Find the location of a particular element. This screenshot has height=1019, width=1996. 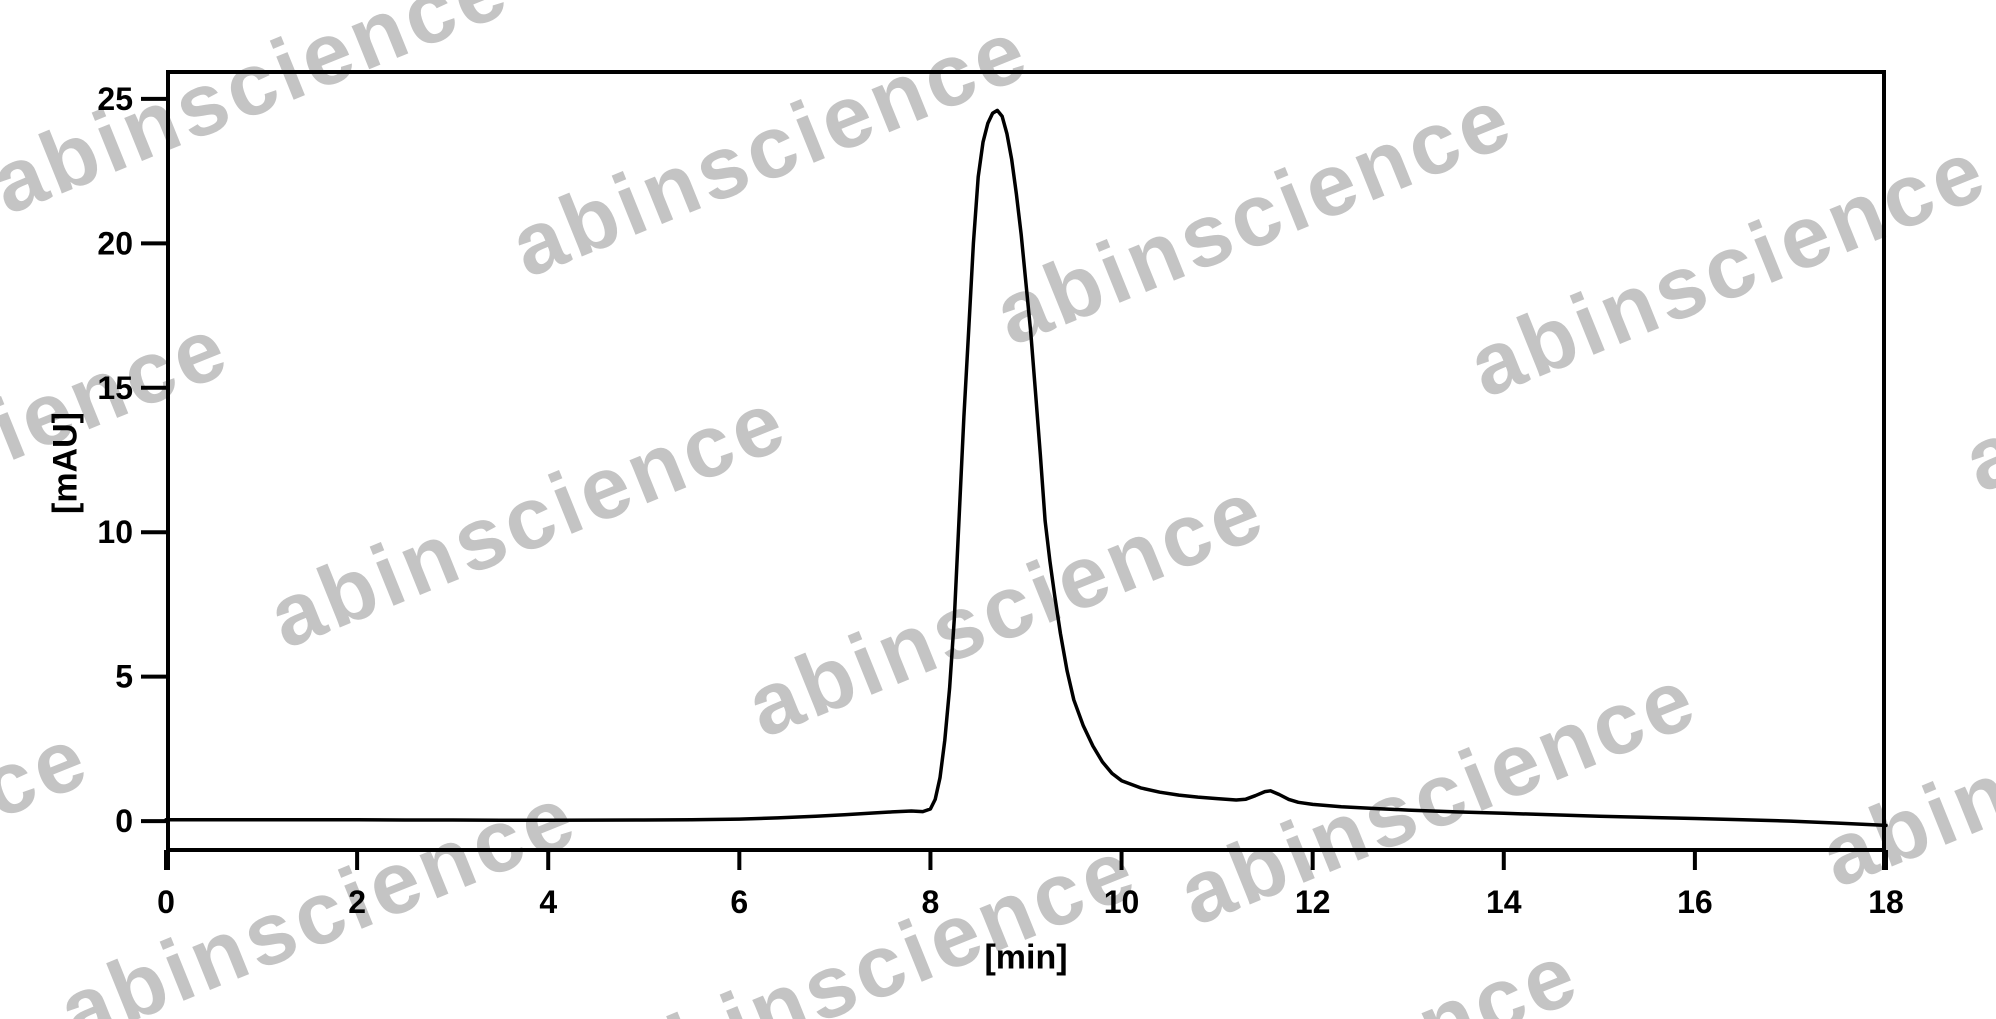

y-tick-label: 5 is located at coordinates (124, 677).